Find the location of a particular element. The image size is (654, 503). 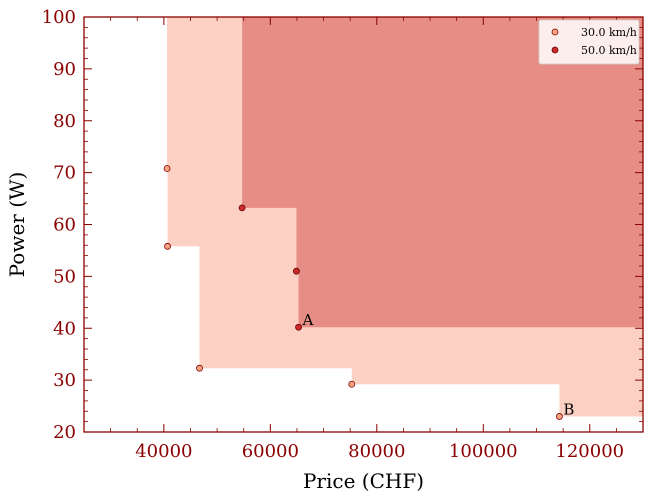

legend-label-2: 50.0 km/h is located at coordinates (609, 50).